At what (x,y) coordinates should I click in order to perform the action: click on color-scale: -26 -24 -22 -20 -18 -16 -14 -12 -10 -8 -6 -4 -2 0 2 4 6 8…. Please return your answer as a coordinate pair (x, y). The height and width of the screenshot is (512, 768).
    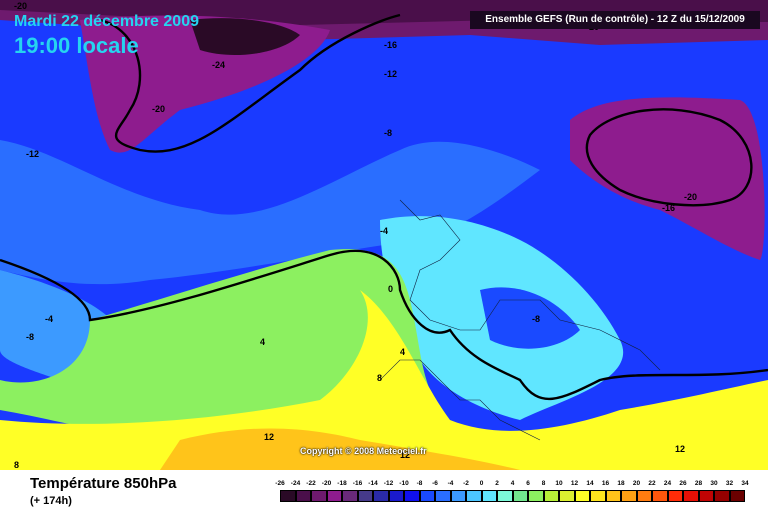
    Looking at the image, I should click on (517, 494).